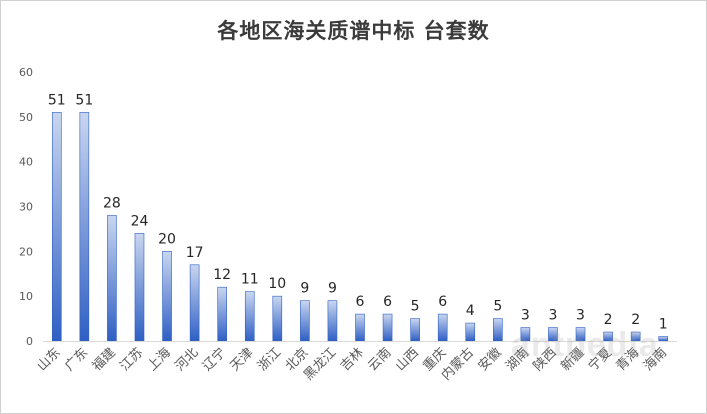 The height and width of the screenshot is (414, 707). Describe the element at coordinates (26, 251) in the screenshot. I see `y-tick-label: 20` at that location.